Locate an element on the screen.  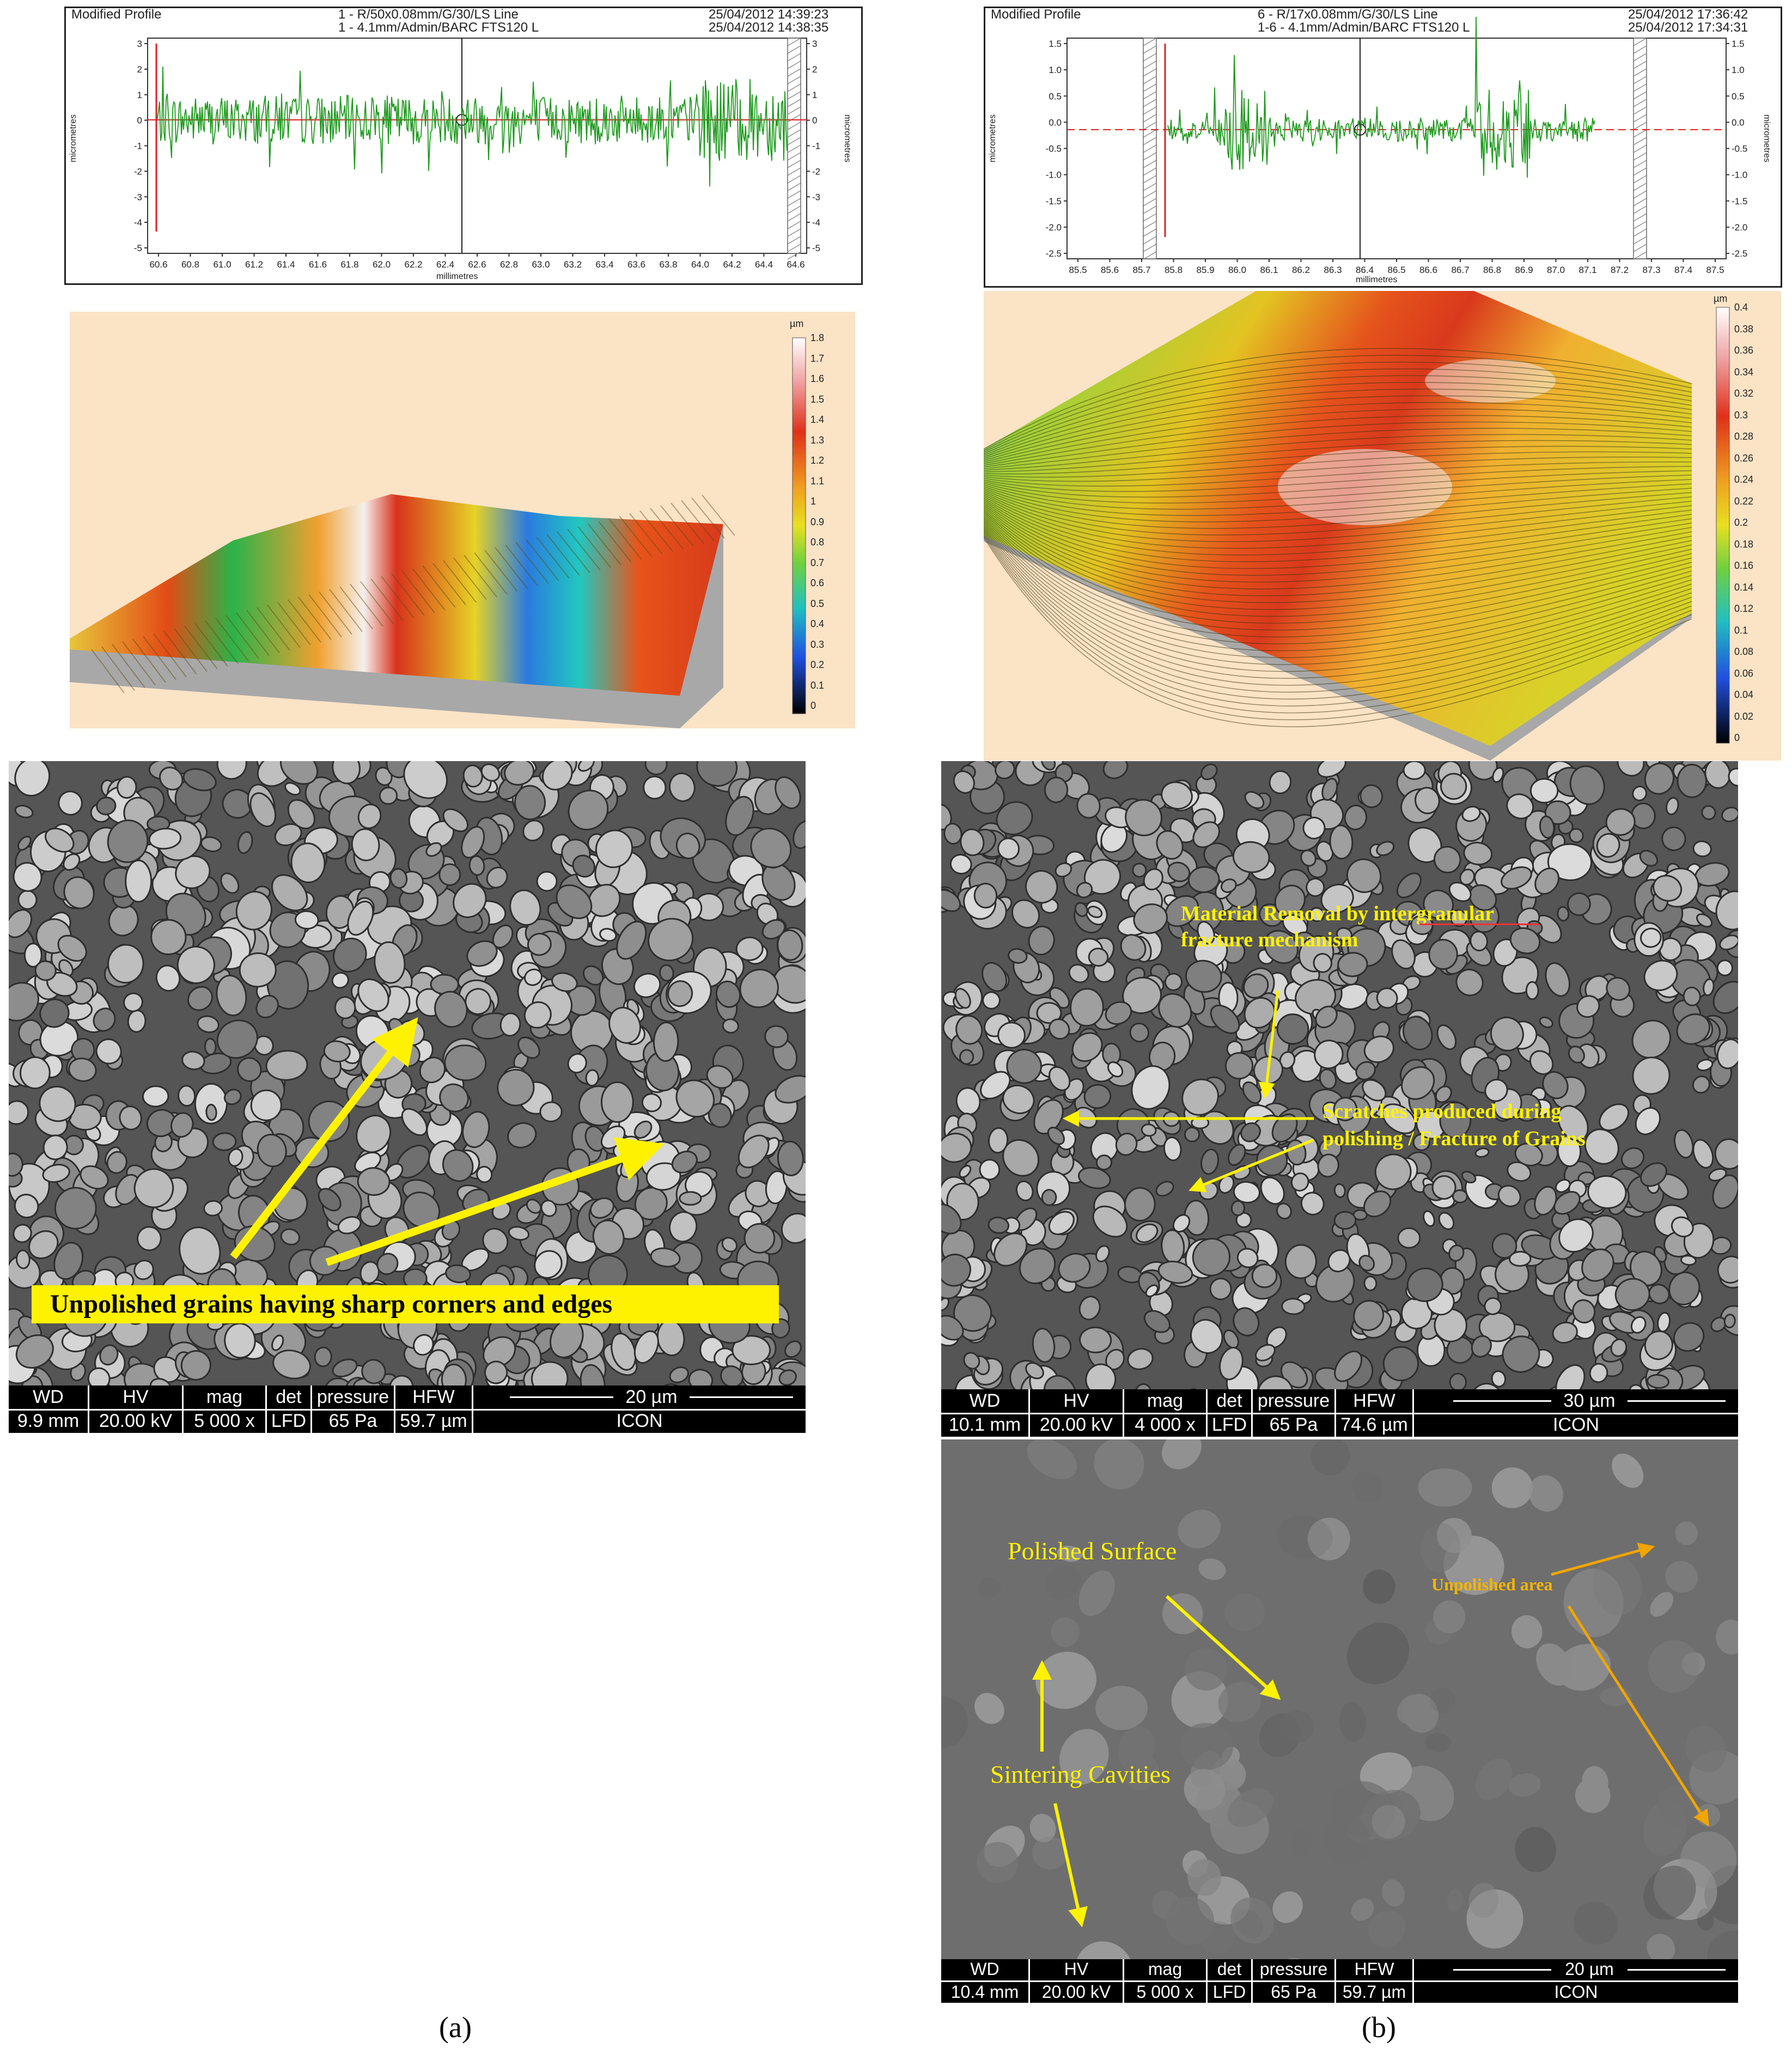
y-tick-label: -4 is located at coordinates (138, 222).